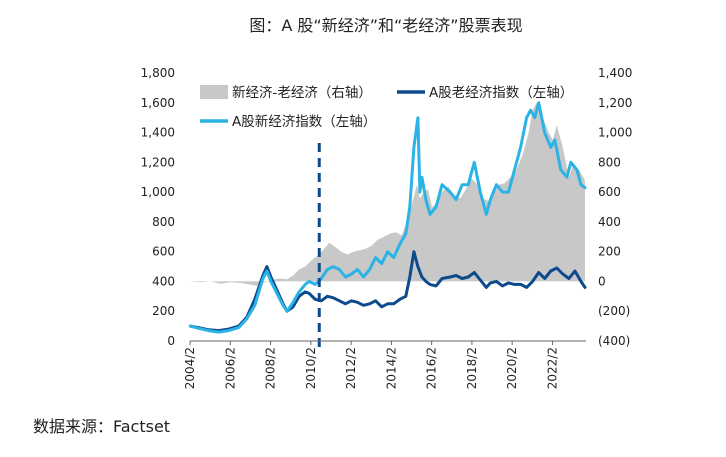  Describe the element at coordinates (230, 368) in the screenshot. I see `x-tick-label: 2006/2` at that location.